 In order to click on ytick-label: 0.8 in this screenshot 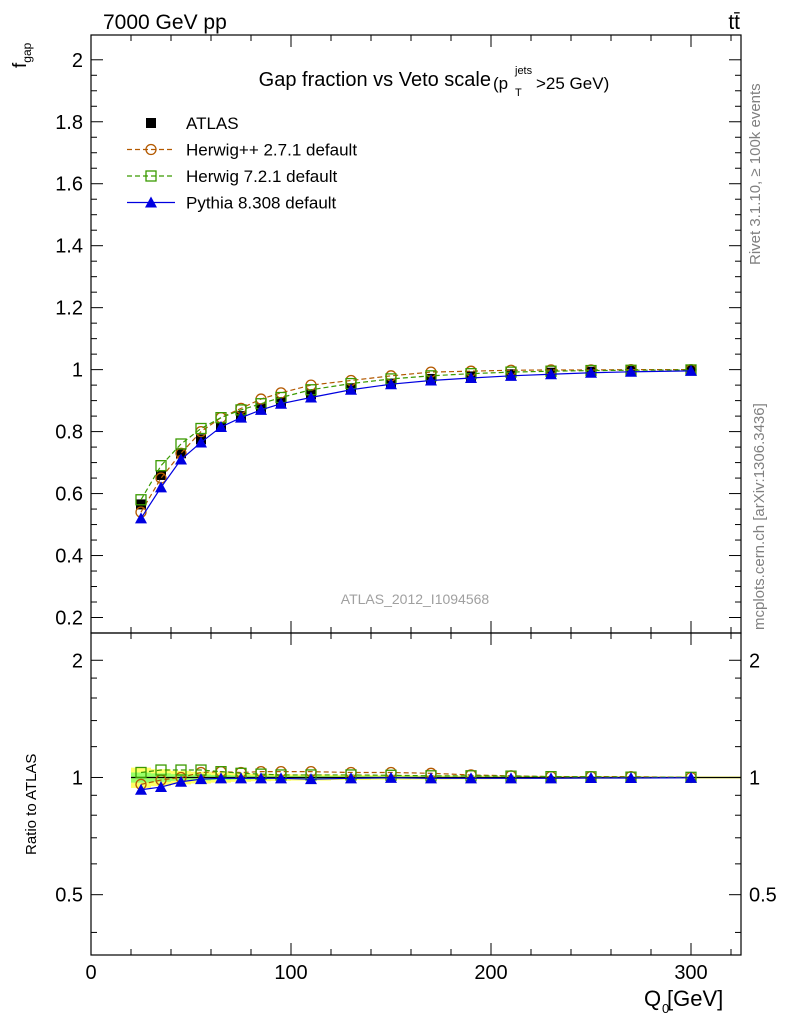, I will do `click(69, 433)`.